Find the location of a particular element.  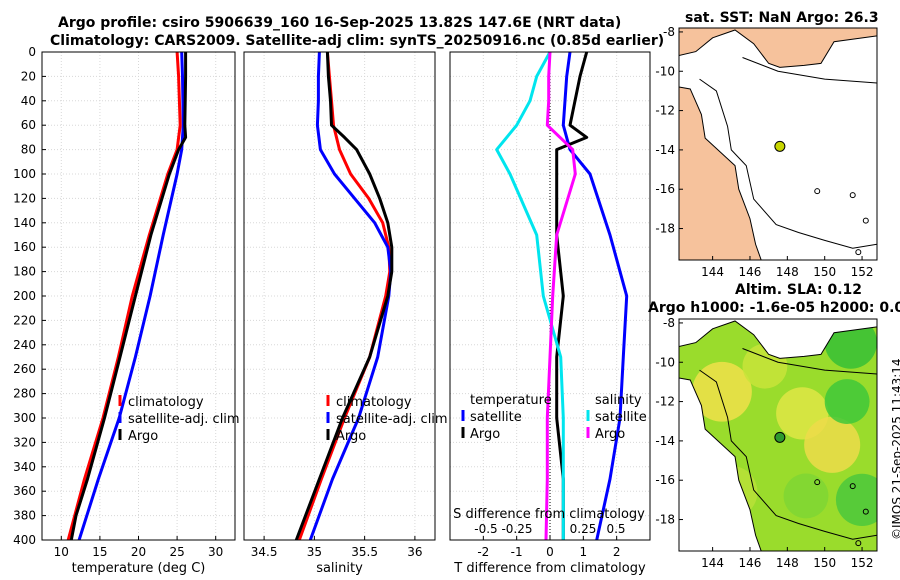

top-tick-label: 0.5 is located at coordinates (615, 529).